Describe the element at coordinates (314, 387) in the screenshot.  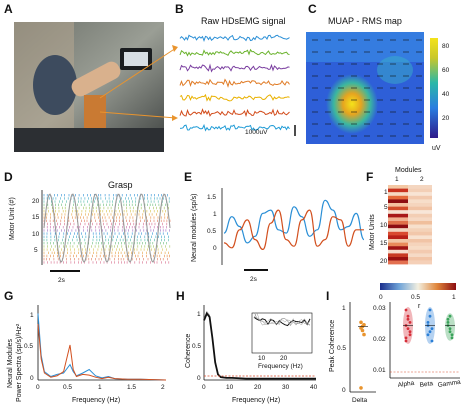
I see `panel-h-xtick-40: 40` at that location.